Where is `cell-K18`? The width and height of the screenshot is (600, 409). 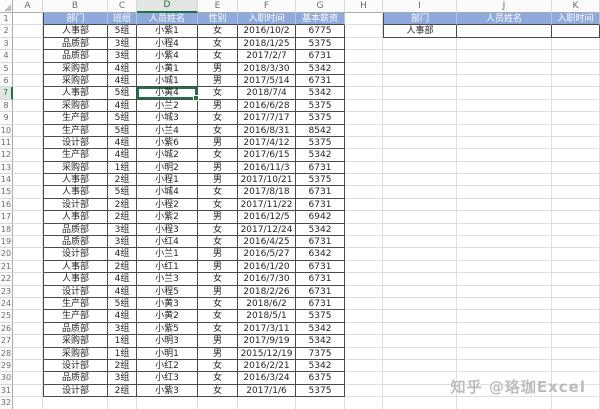 cell-K18 is located at coordinates (576, 230).